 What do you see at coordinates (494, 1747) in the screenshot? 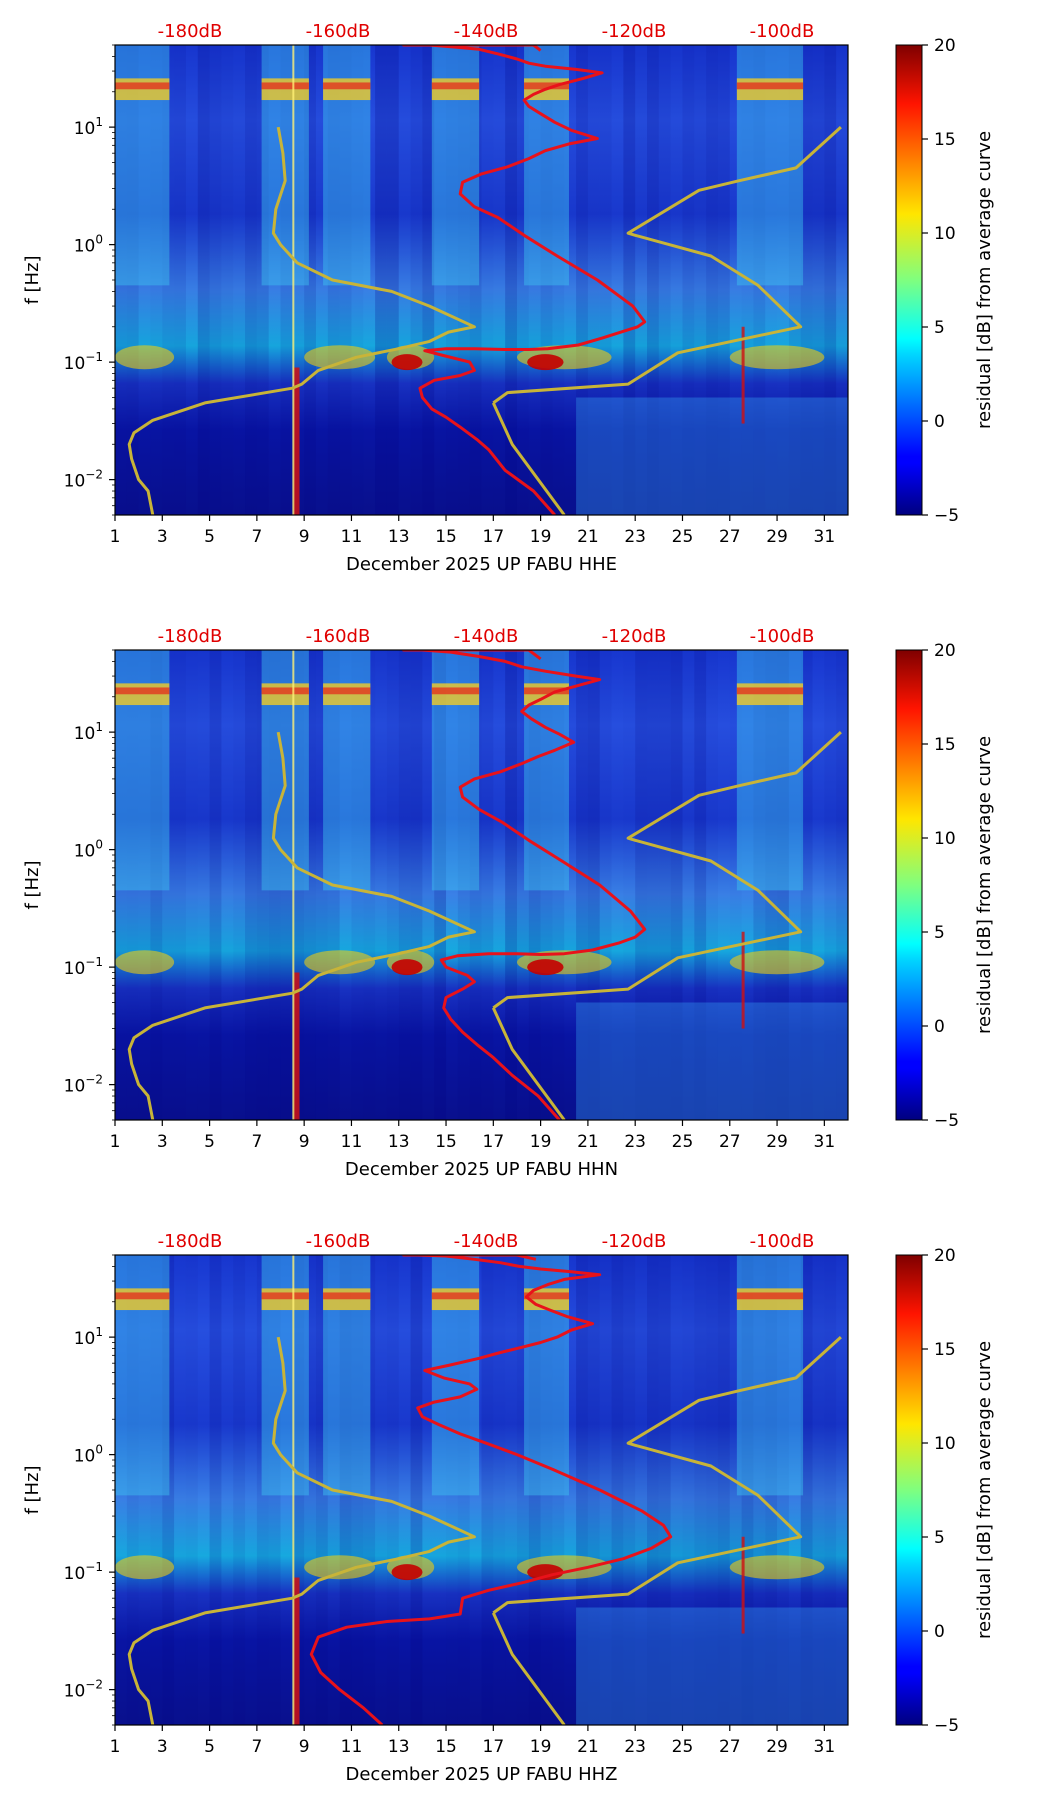
I see `x-tick-label: 17` at bounding box center [494, 1747].